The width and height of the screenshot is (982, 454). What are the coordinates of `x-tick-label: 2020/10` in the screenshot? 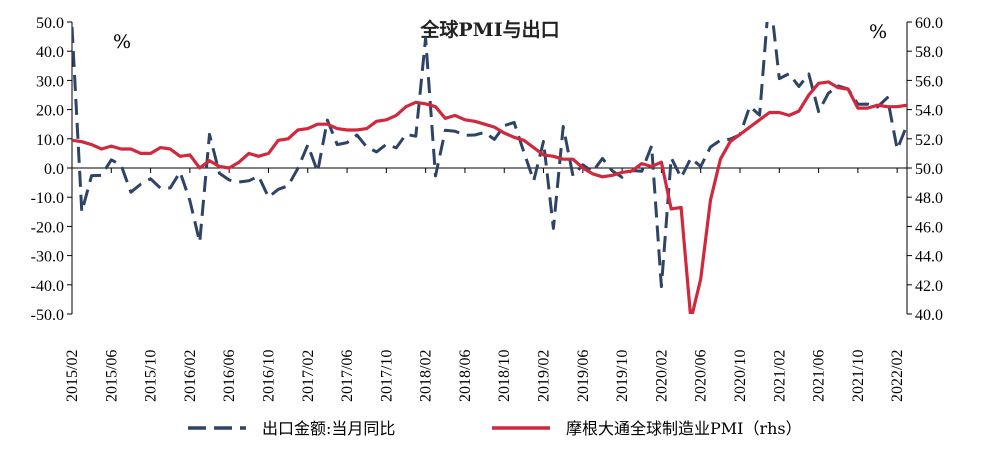 It's located at (740, 376).